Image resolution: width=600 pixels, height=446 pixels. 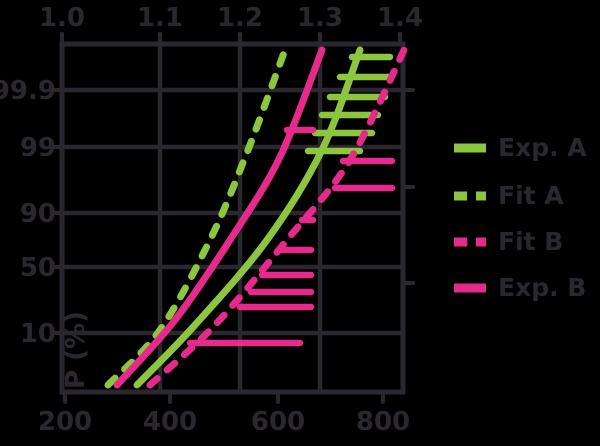 What do you see at coordinates (65, 422) in the screenshot?
I see `bottom-axis-tick-label: 200` at bounding box center [65, 422].